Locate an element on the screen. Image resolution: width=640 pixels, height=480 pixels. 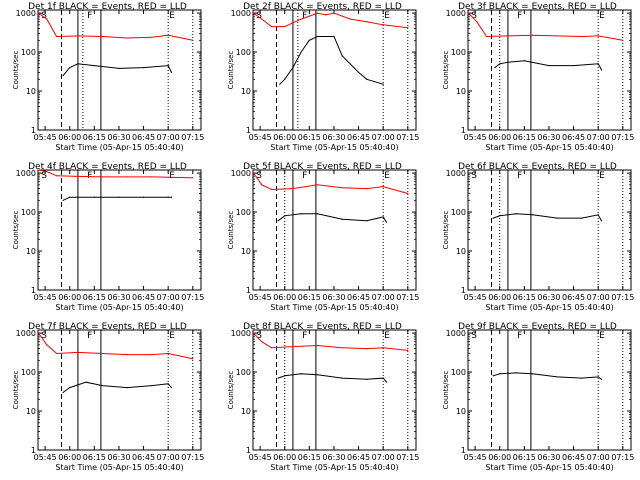
marker-F: F is located at coordinates (89, 16).